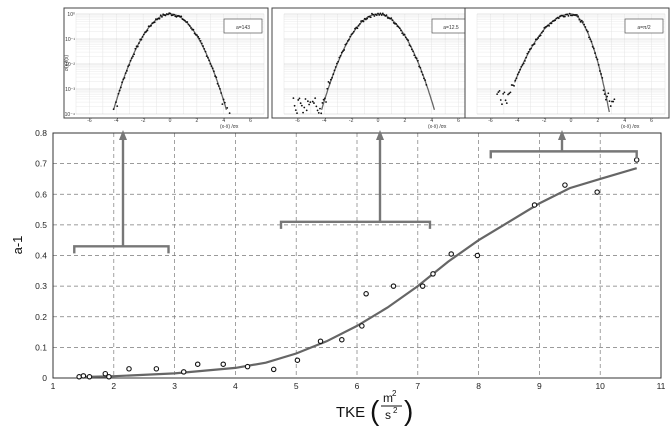  I want to click on inset-x-label: (x-x̄) /σx, so click(437, 127).